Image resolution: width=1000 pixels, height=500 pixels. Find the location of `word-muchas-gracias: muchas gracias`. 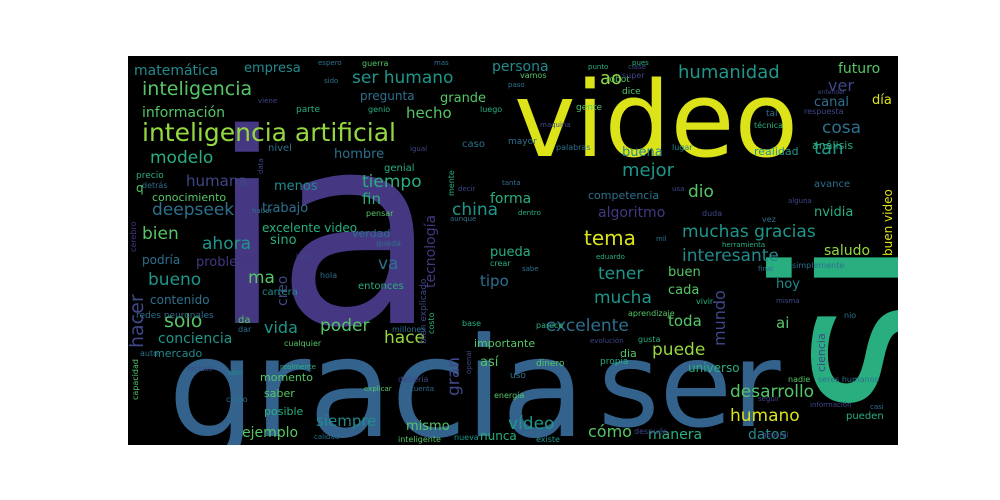

word-muchas-gracias: muchas gracias is located at coordinates (749, 232).